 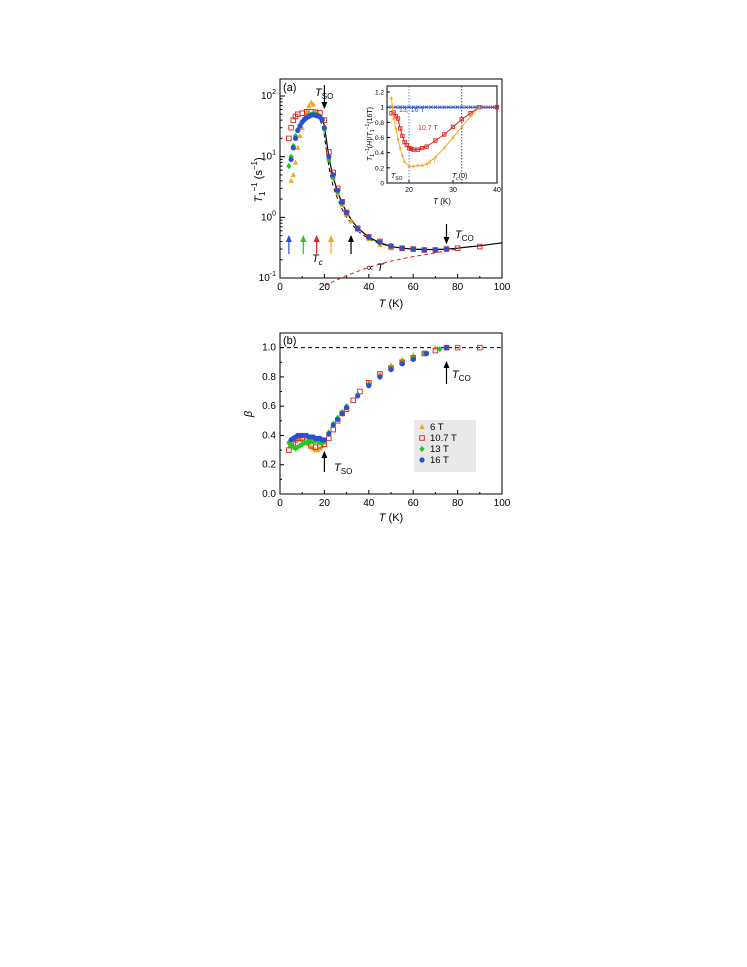 I want to click on propto-t-label: ∝ T, so click(x=375, y=268).